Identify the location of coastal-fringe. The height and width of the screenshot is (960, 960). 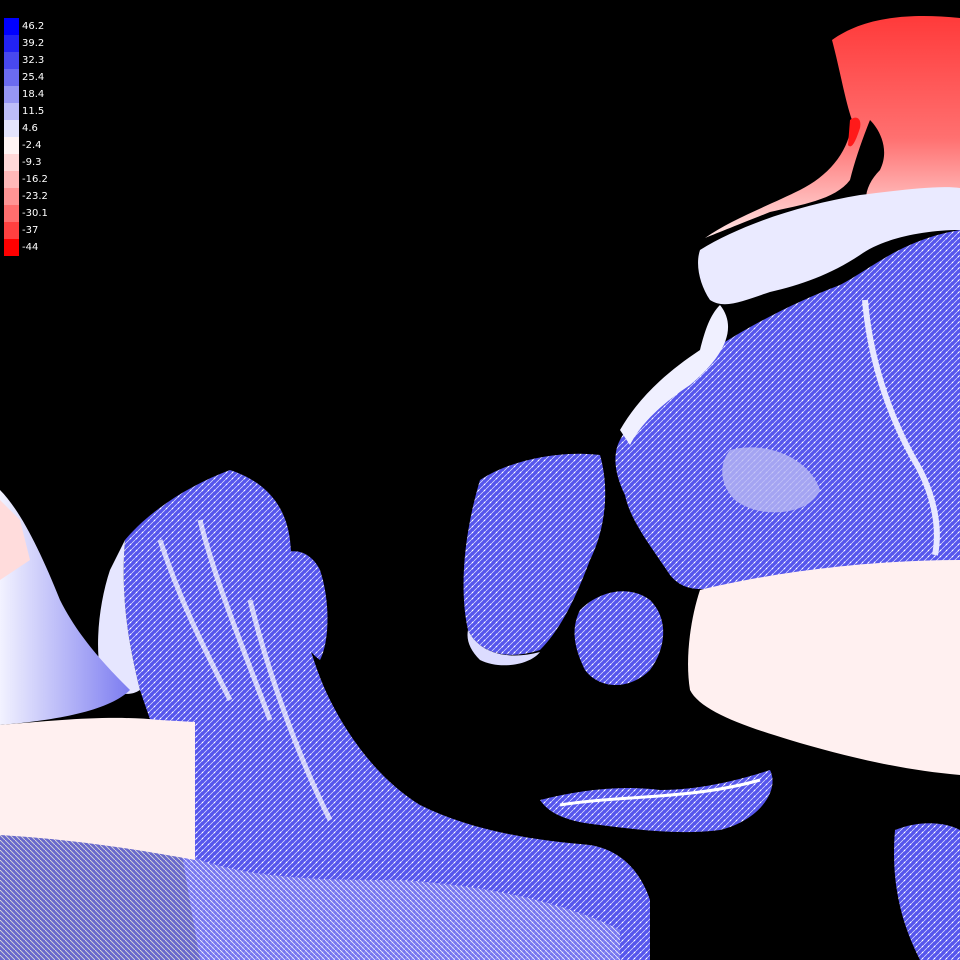
(674, 375).